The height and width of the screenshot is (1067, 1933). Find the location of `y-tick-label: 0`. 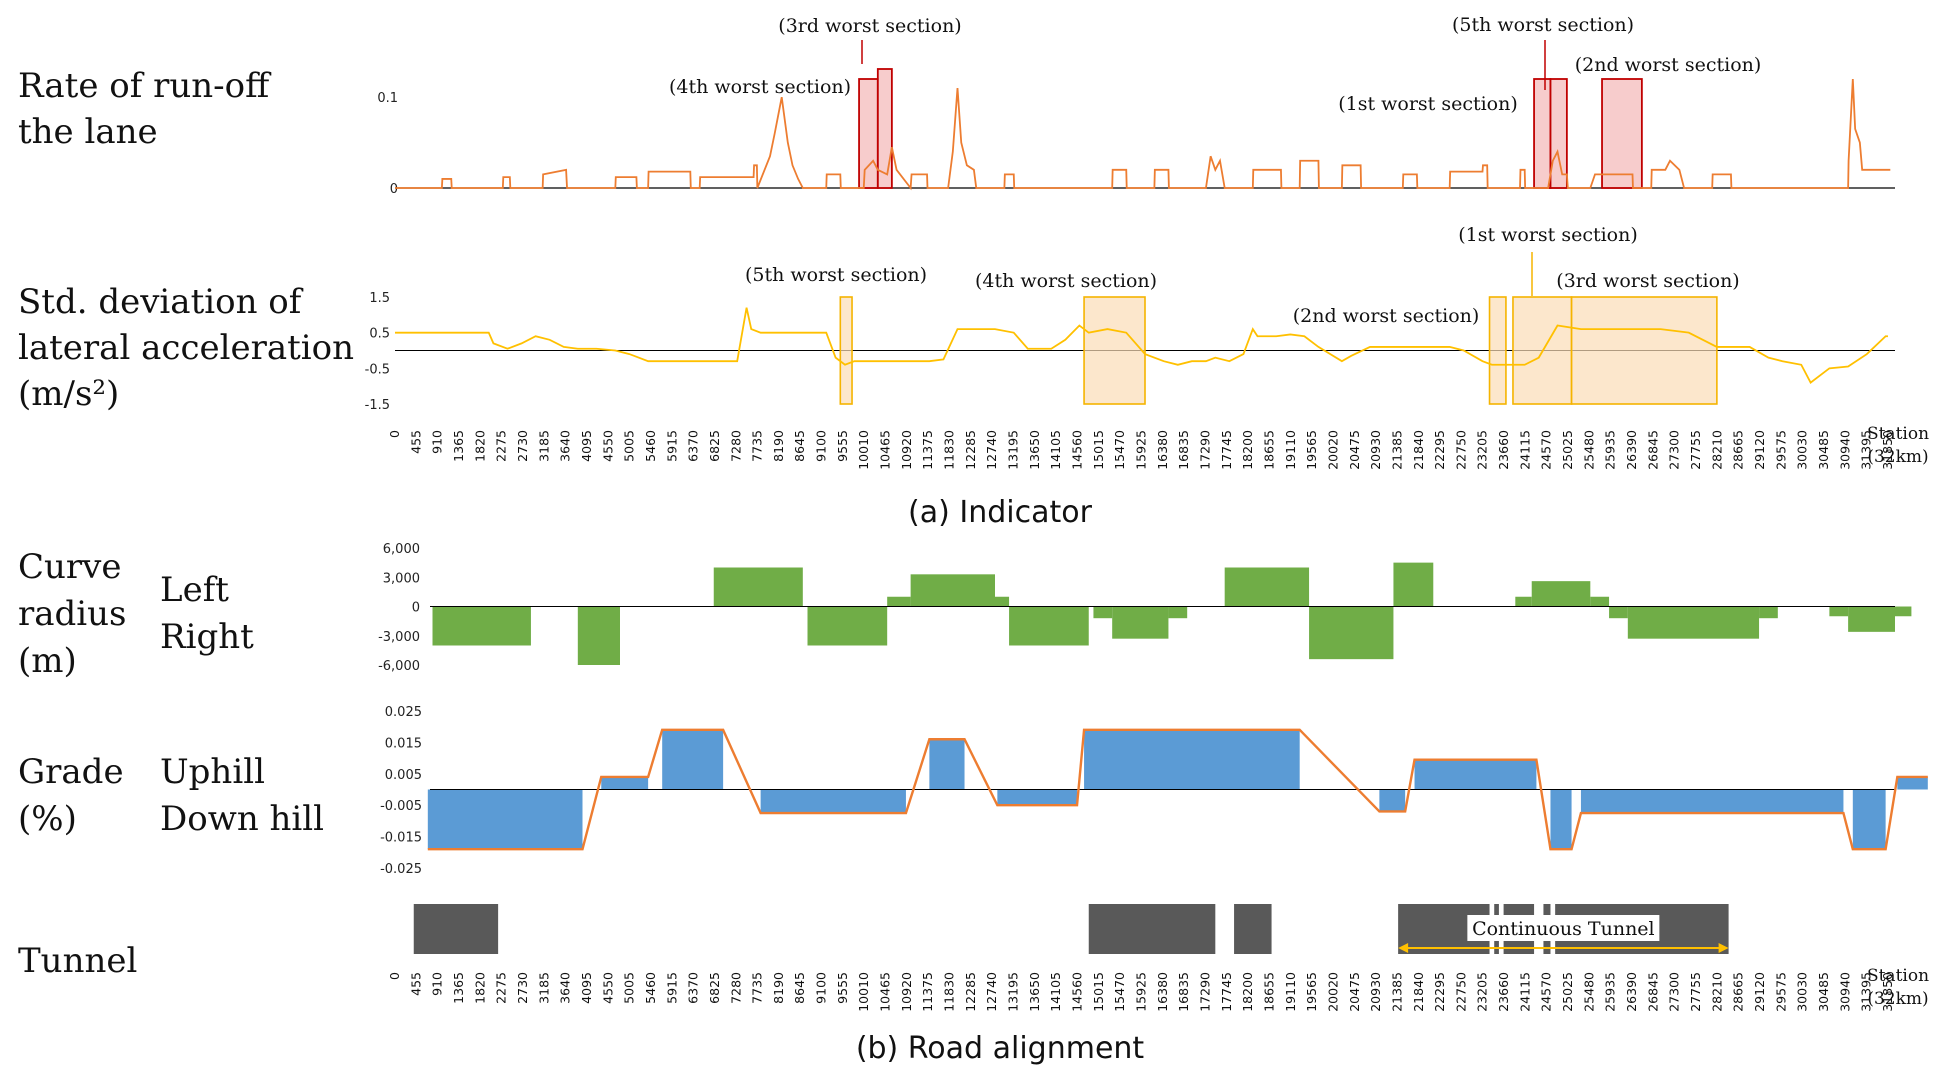

y-tick-label: 0 is located at coordinates (394, 189).